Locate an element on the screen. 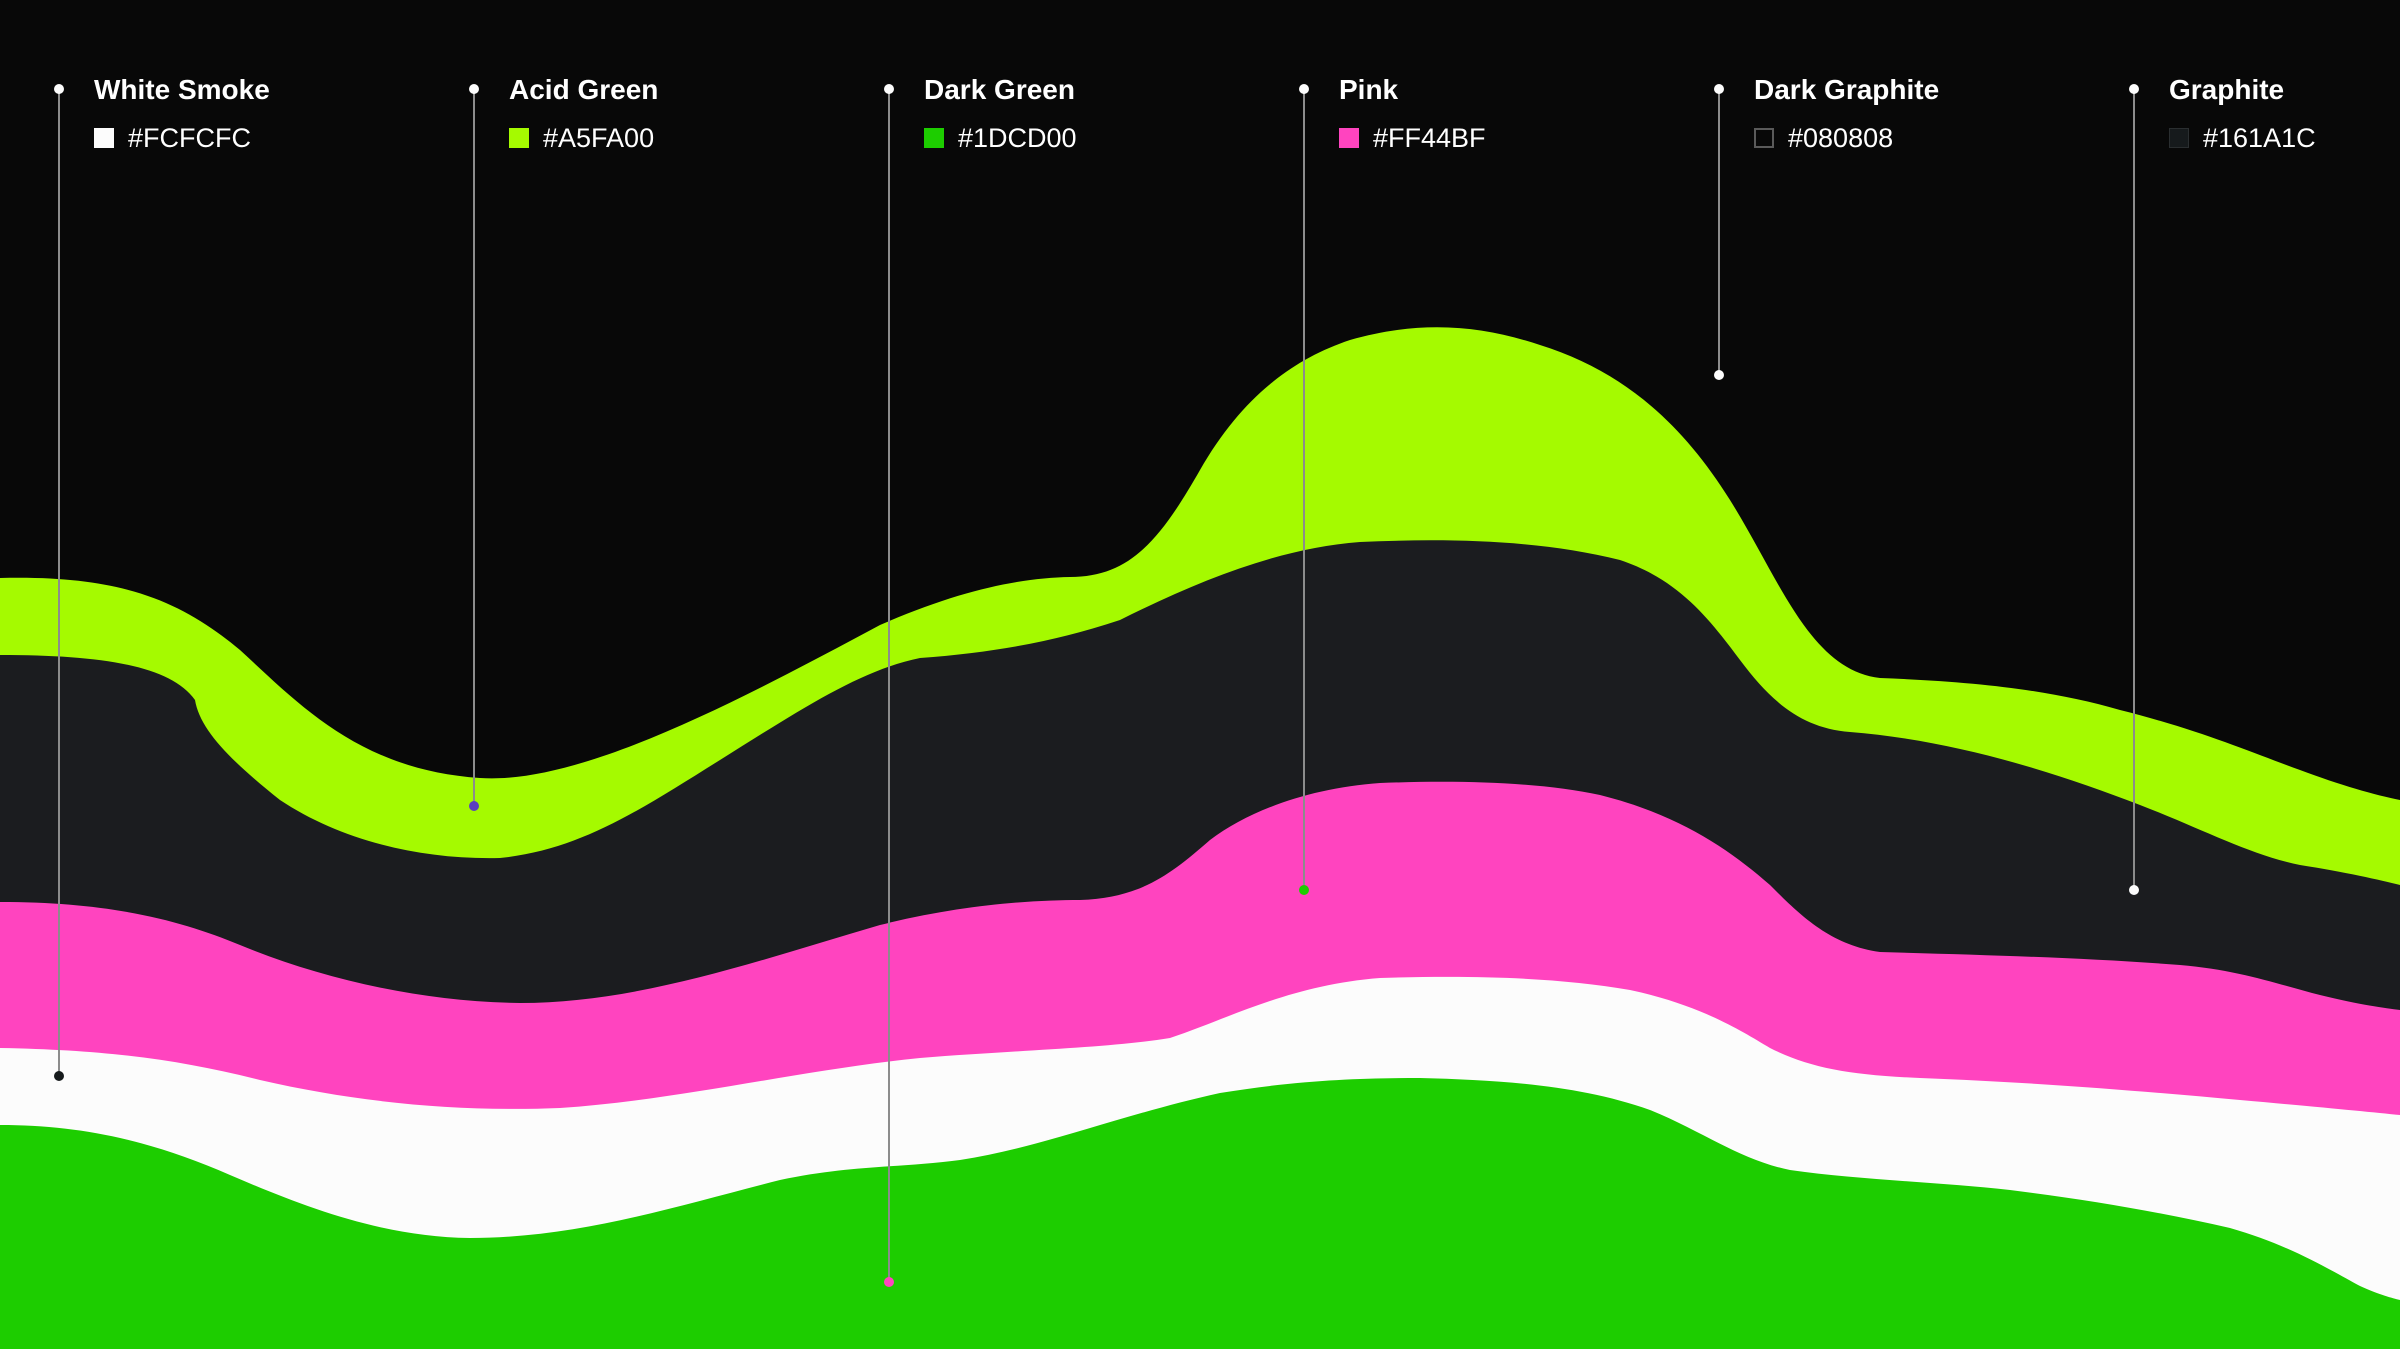  swatch-hex: #080808 is located at coordinates (1841, 138).